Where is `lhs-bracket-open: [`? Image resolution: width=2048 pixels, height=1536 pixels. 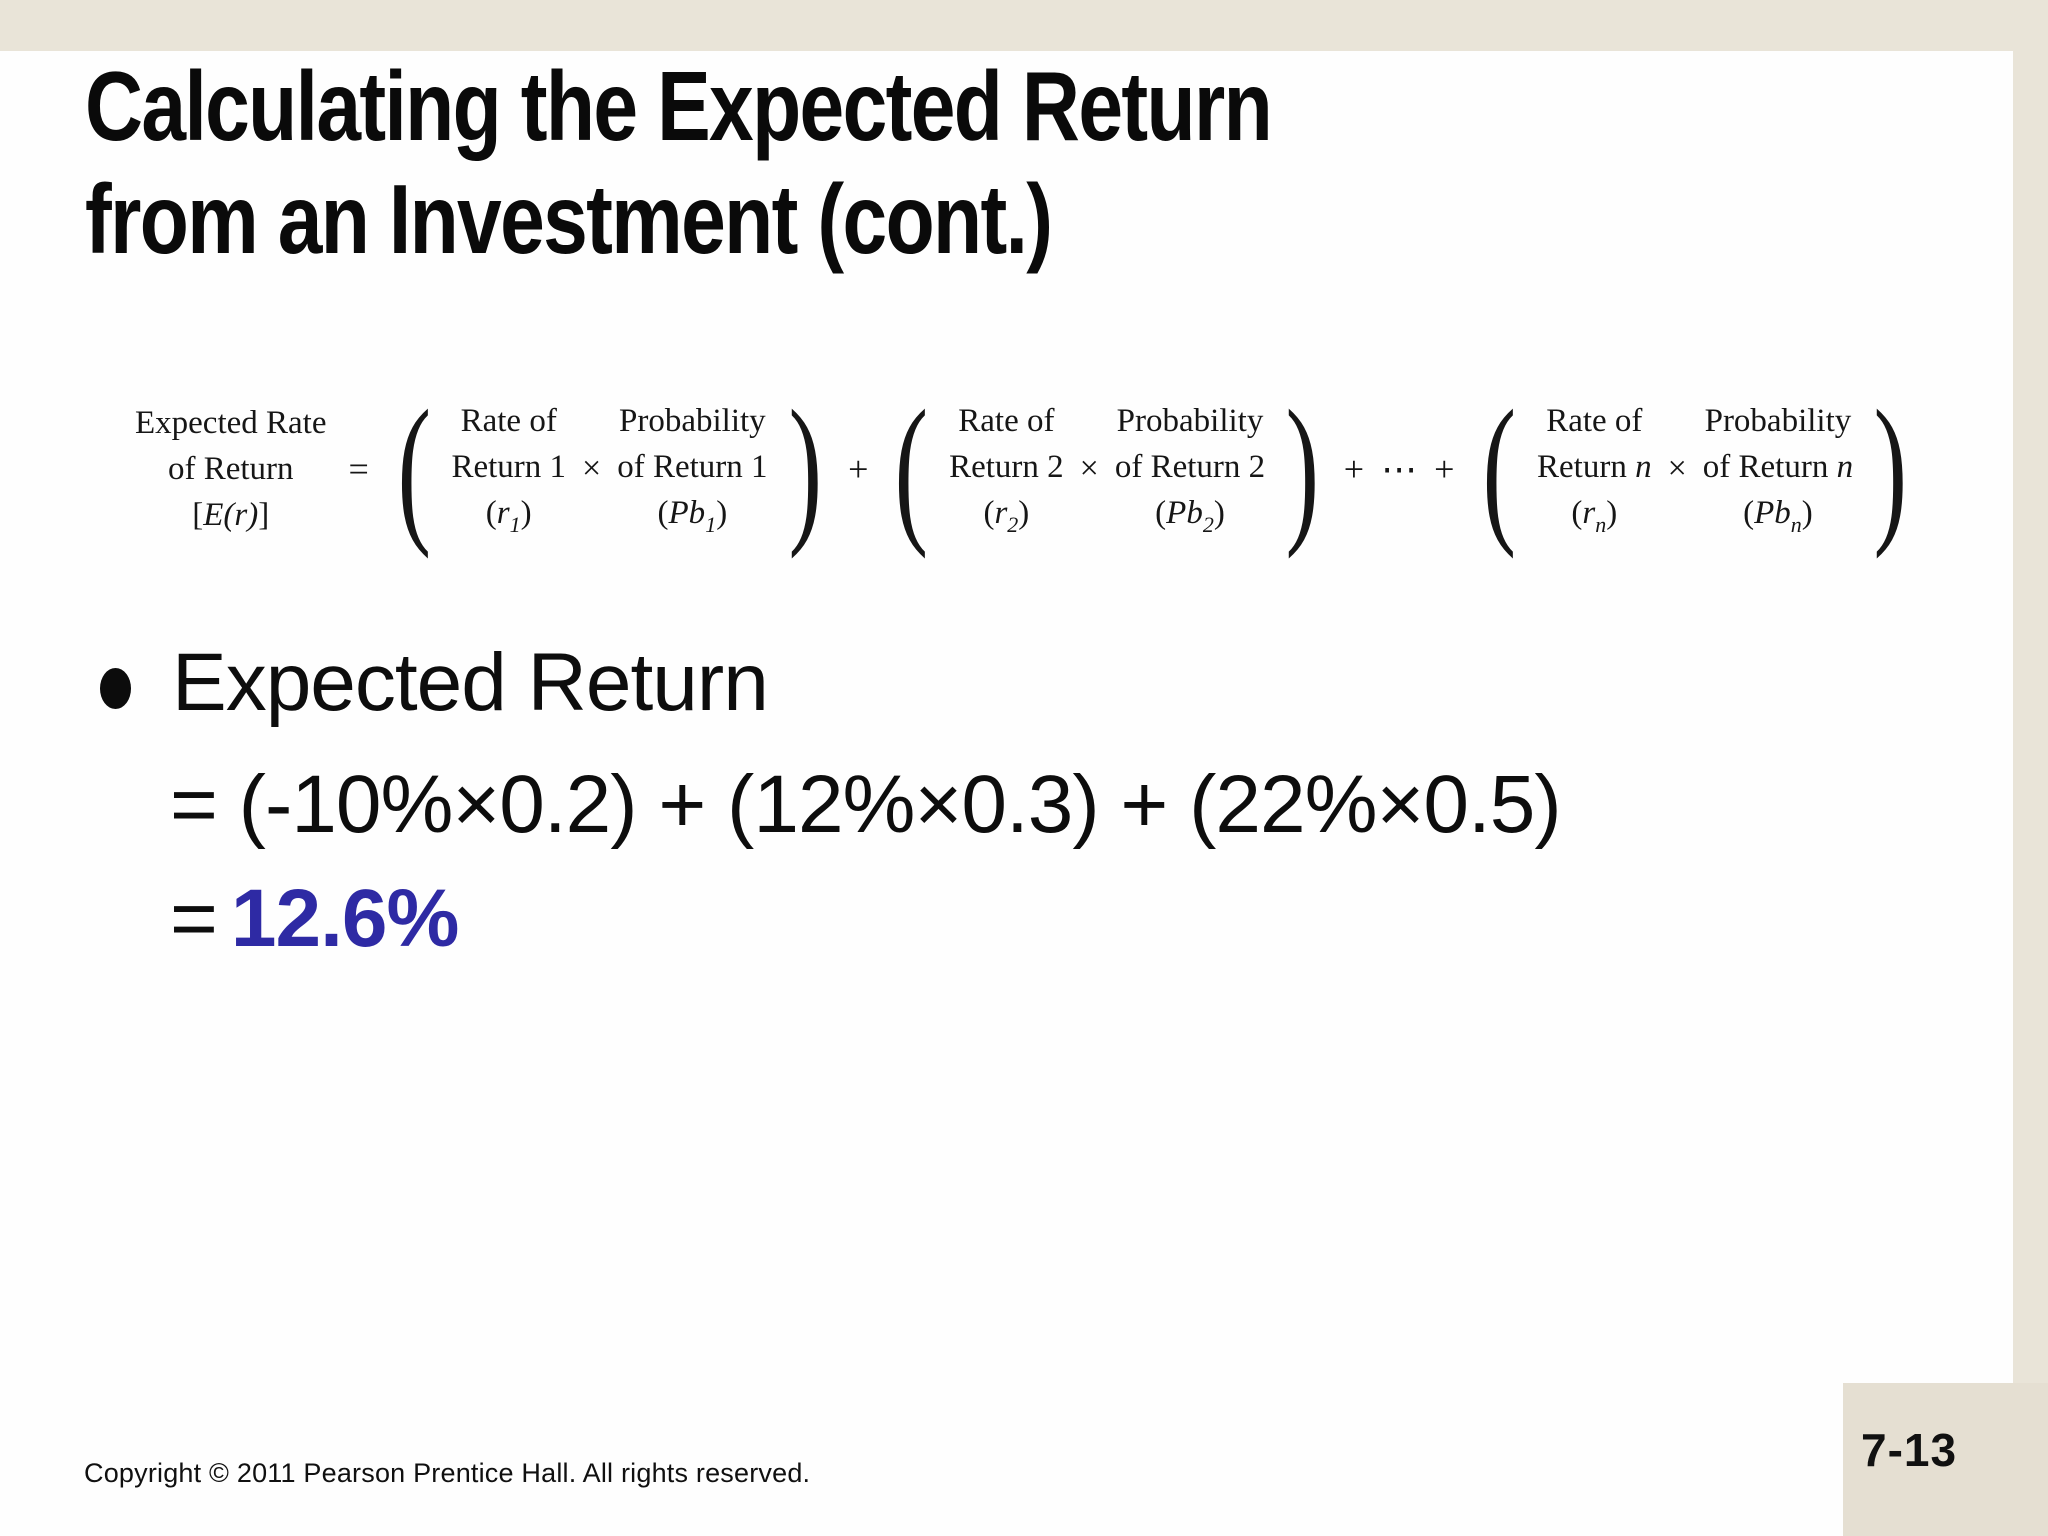 lhs-bracket-open: [ is located at coordinates (198, 514).